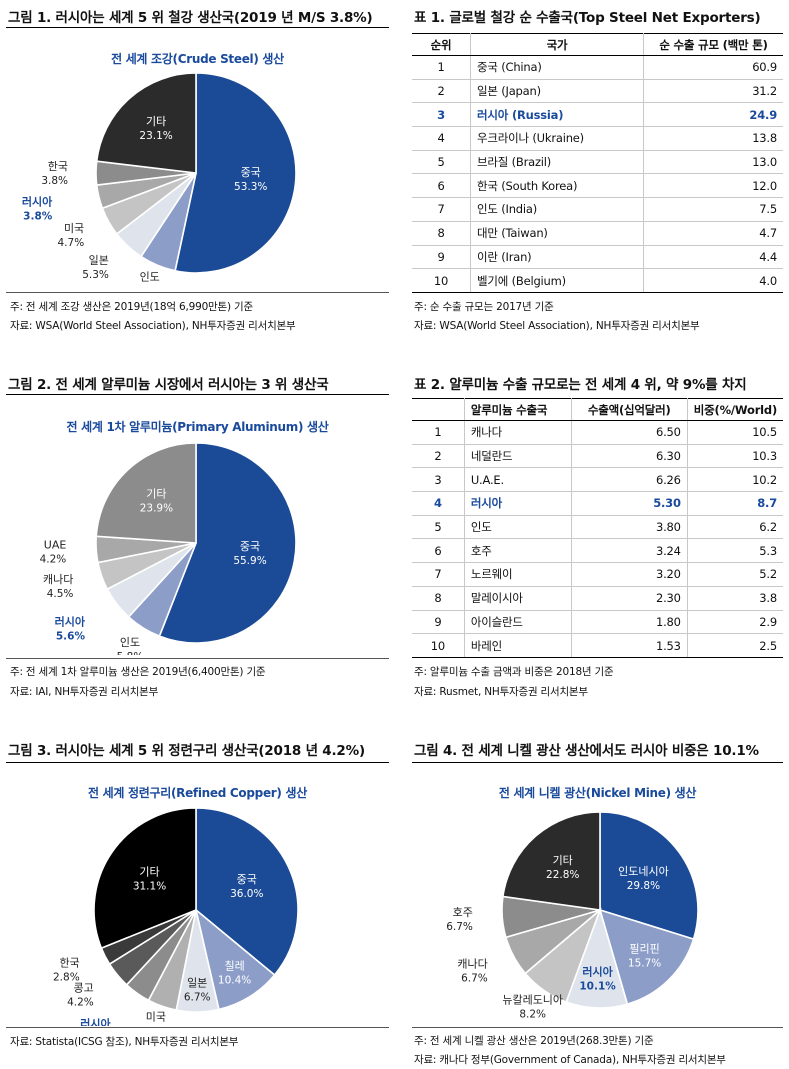 This screenshot has height=1069, width=789. Describe the element at coordinates (644, 964) in the screenshot. I see `pie-slice-value: 15.7%` at that location.